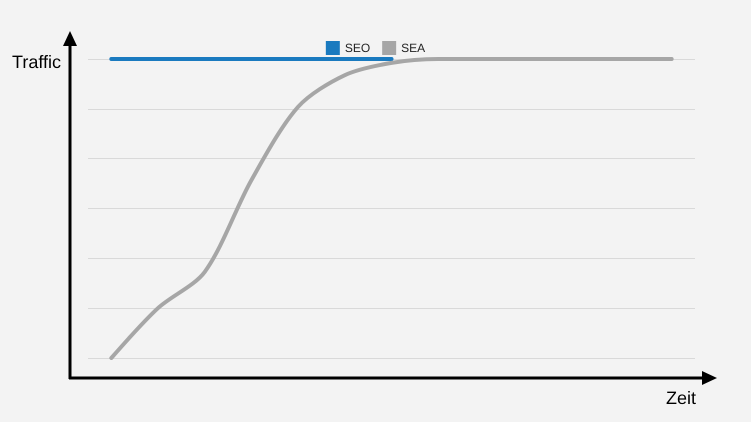 The height and width of the screenshot is (422, 751). Describe the element at coordinates (37, 62) in the screenshot. I see `y-axis-title: Traffic` at that location.